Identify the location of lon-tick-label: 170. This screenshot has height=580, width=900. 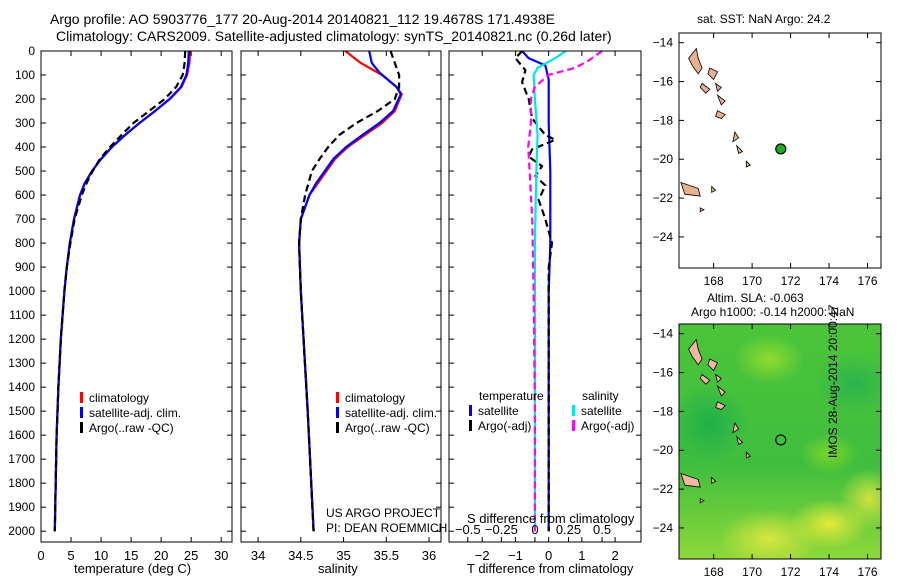
(752, 281).